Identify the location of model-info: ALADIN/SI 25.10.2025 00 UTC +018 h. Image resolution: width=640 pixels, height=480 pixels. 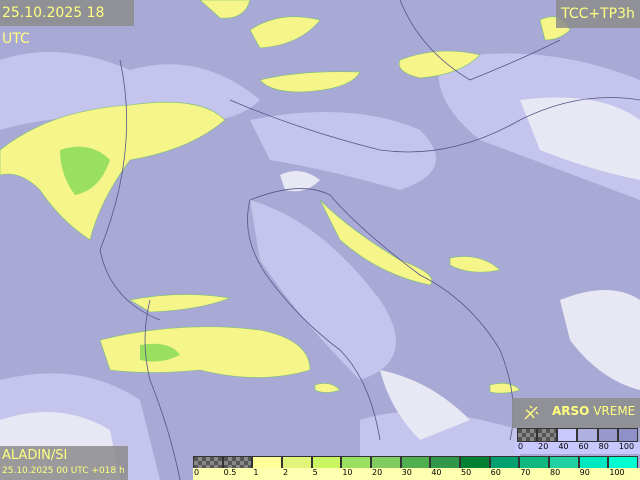
(64, 463).